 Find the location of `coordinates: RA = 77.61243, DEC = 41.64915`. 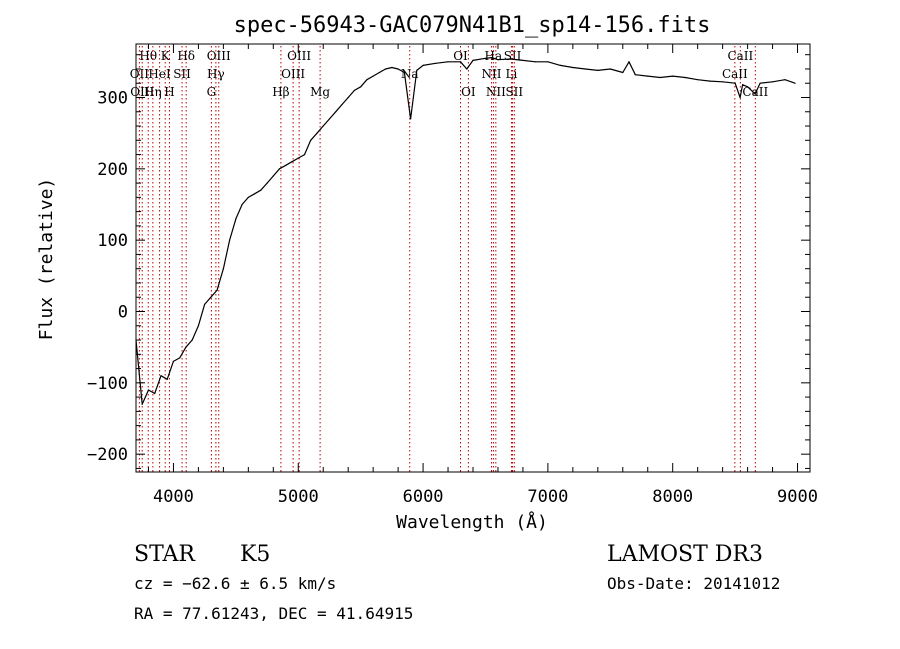

coordinates: RA = 77.61243, DEC = 41.64915 is located at coordinates (273, 613).